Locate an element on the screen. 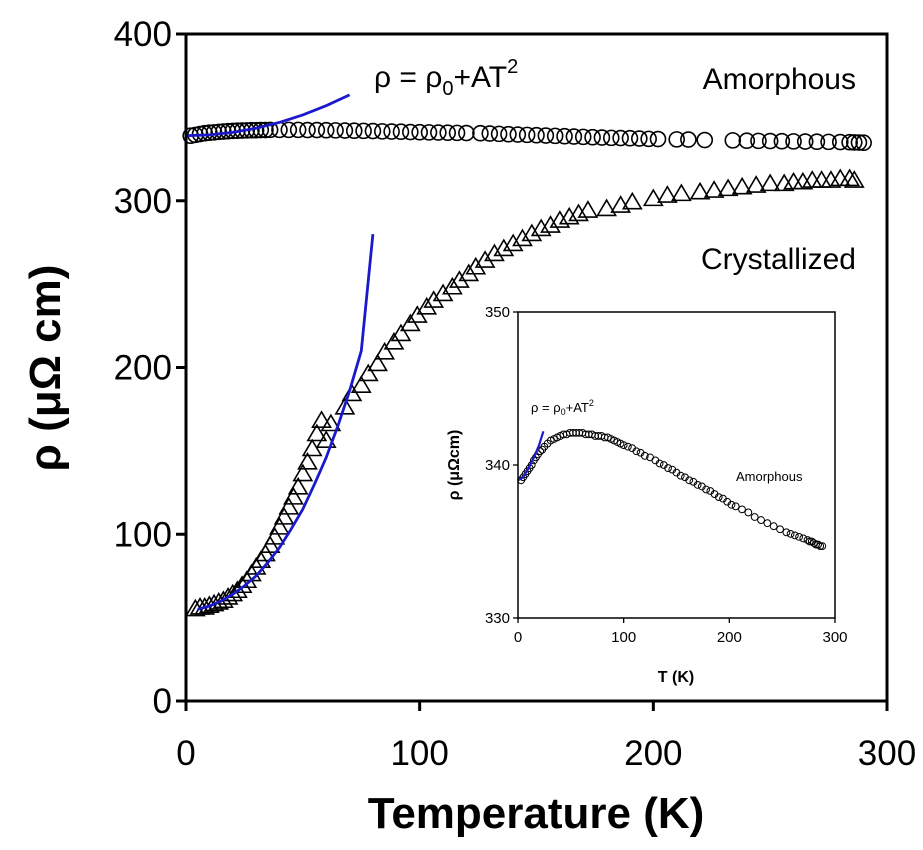 The height and width of the screenshot is (850, 923). fit-equation-label: ρ = ρ0+AT2 is located at coordinates (446, 78).